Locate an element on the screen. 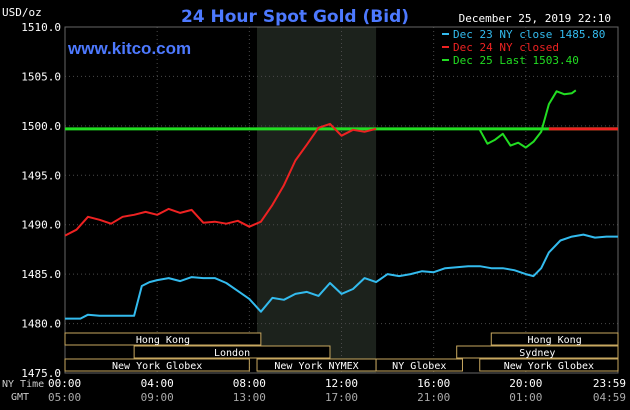  x-tick-label-ny: 20:00 is located at coordinates (525, 383).